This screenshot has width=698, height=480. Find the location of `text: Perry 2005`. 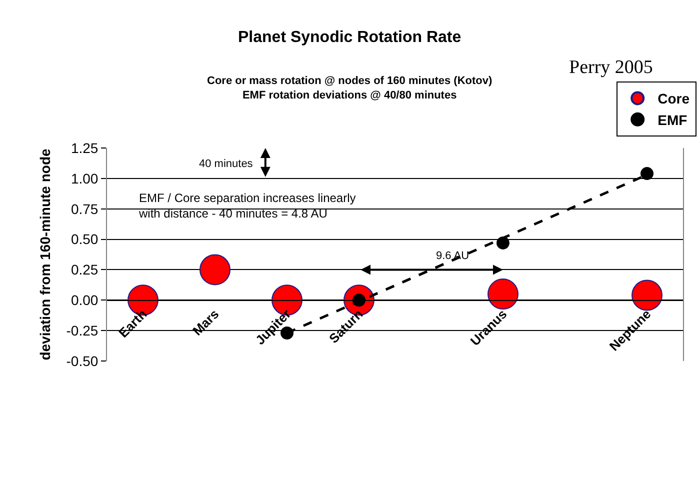

text: Perry 2005 is located at coordinates (611, 67).